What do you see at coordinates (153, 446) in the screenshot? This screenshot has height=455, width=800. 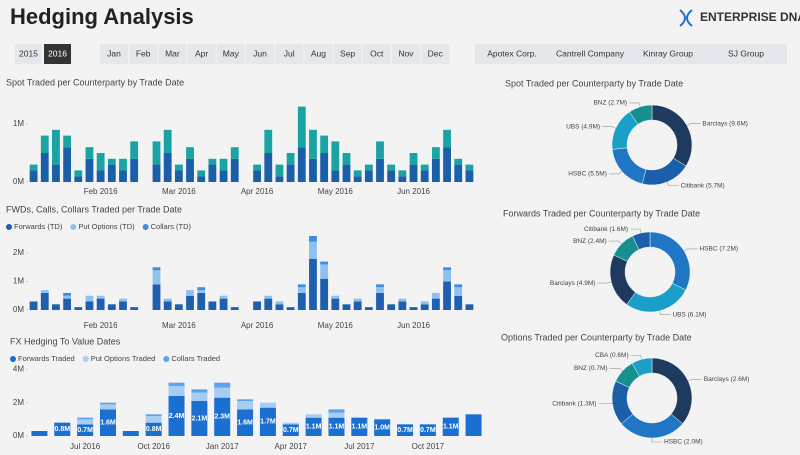 I see `x-tick-label: Oct 2016` at bounding box center [153, 446].